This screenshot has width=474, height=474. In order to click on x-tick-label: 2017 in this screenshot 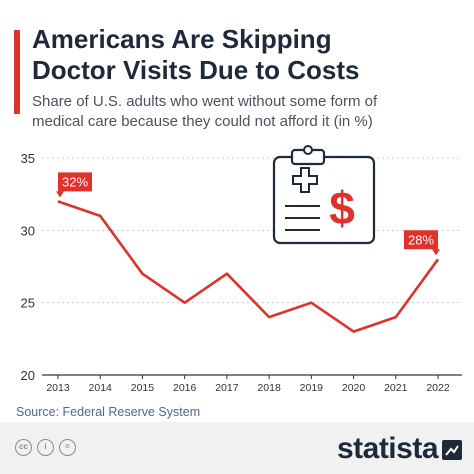, I will do `click(227, 388)`.